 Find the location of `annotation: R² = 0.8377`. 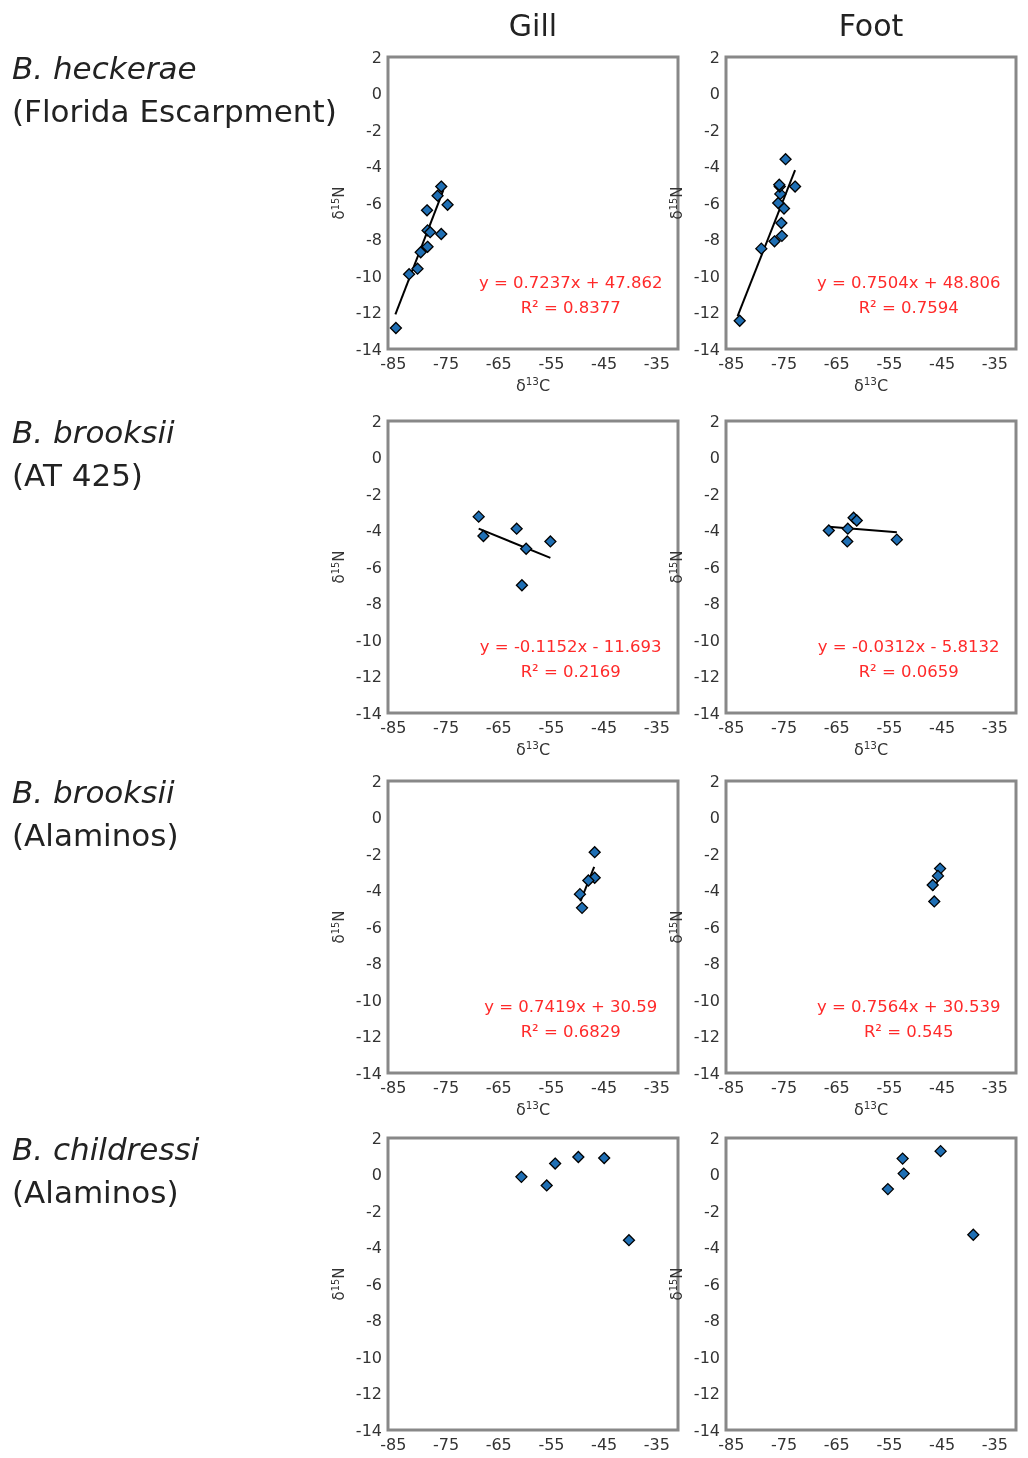

annotation: R² = 0.8377 is located at coordinates (570, 307).